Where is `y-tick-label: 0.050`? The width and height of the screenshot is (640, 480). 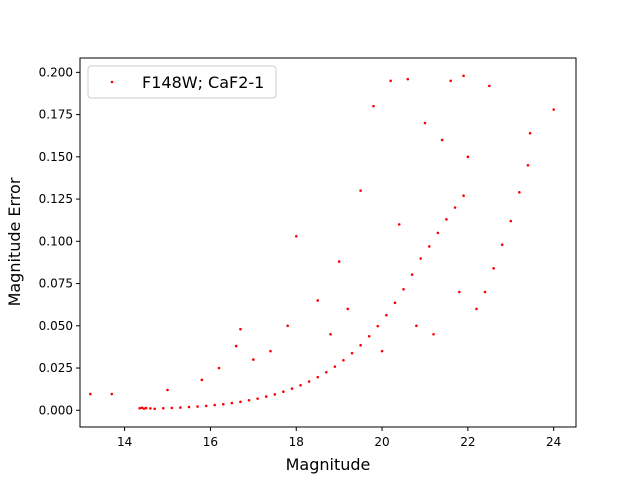 y-tick-label: 0.050 is located at coordinates (56, 326).